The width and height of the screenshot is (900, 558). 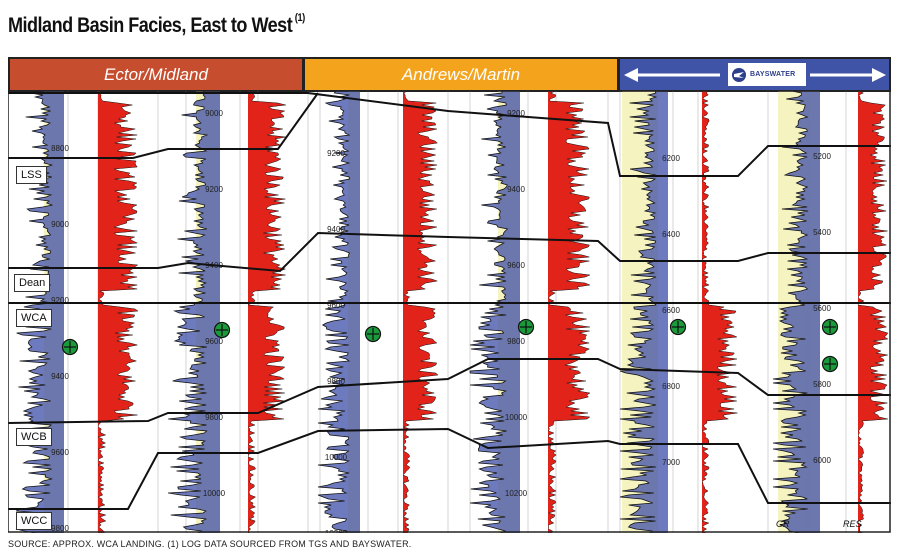 I want to click on depth-label-0-2: 9200, so click(x=60, y=300).